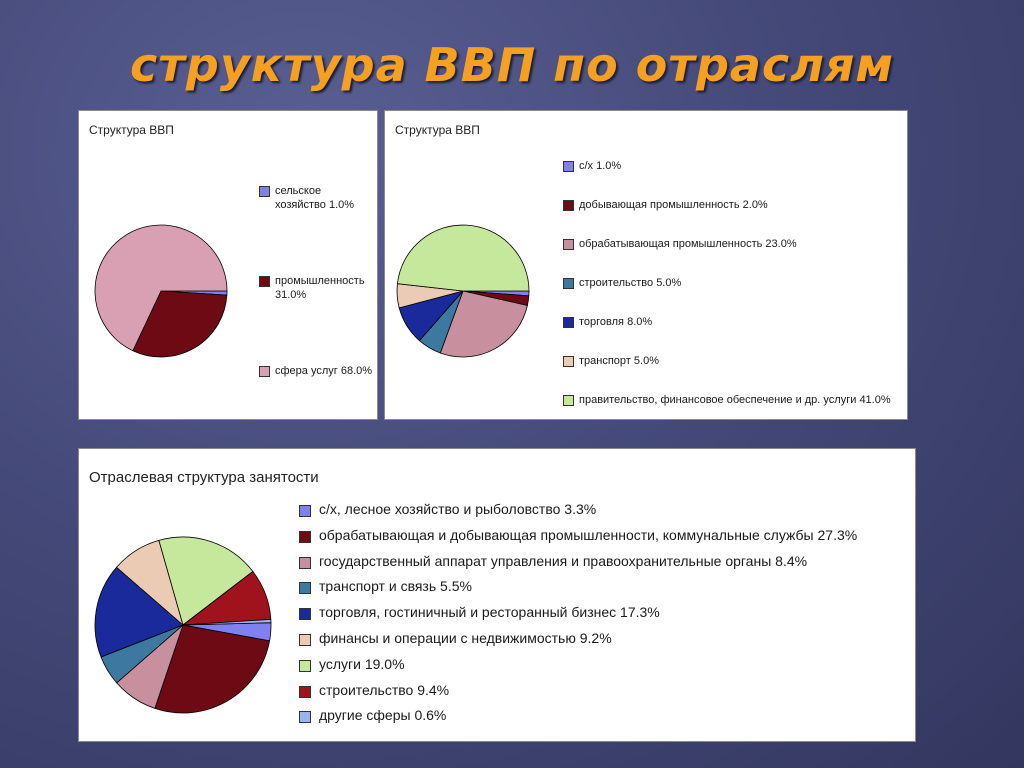  I want to click on slide-title: структура ВВП по отраслям, so click(512, 65).